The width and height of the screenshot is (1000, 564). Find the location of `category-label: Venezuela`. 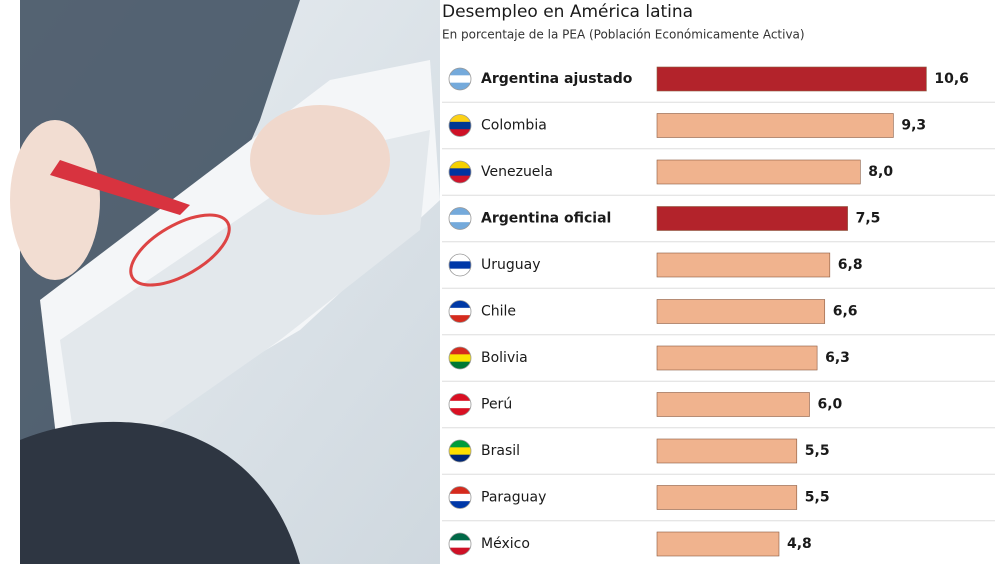

category-label: Venezuela is located at coordinates (517, 172).